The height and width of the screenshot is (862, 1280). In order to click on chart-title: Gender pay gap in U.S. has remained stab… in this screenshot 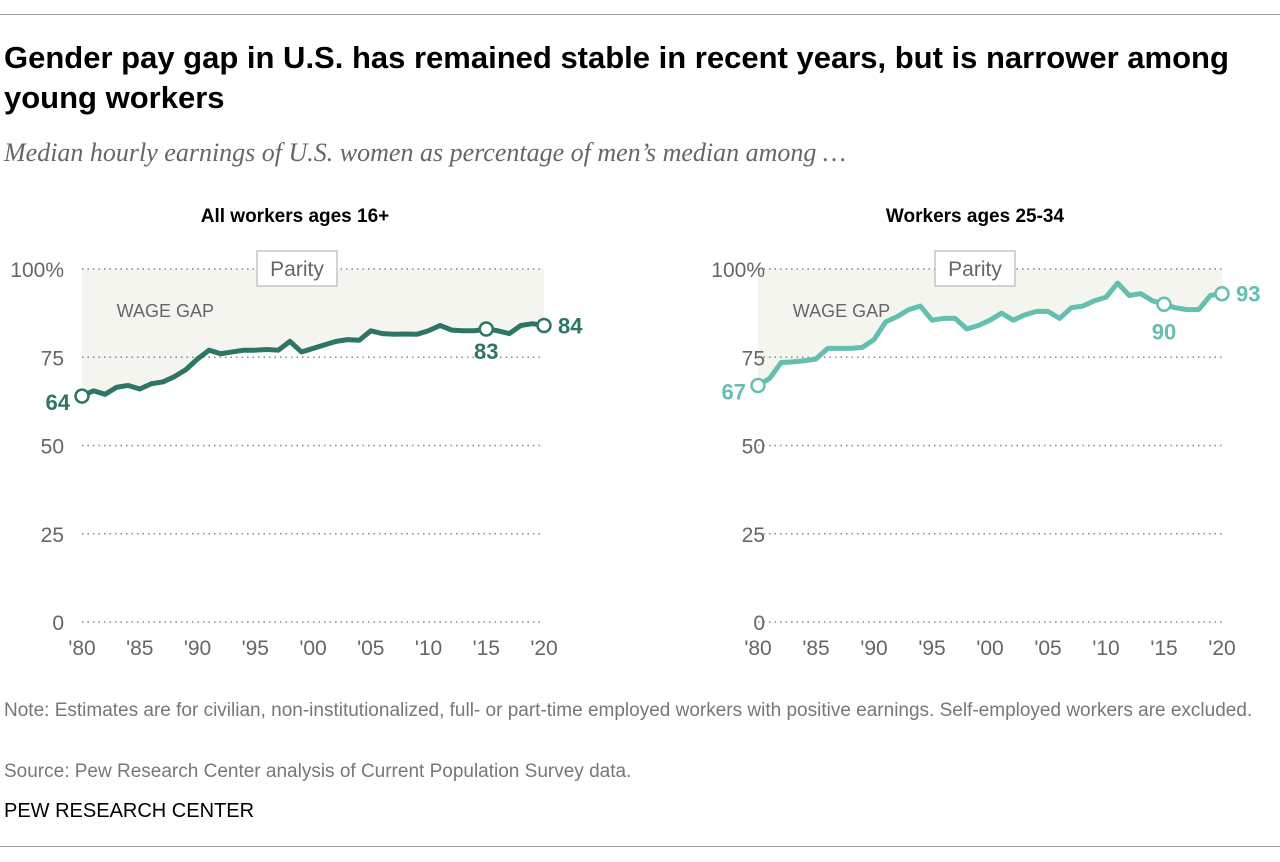, I will do `click(616, 77)`.